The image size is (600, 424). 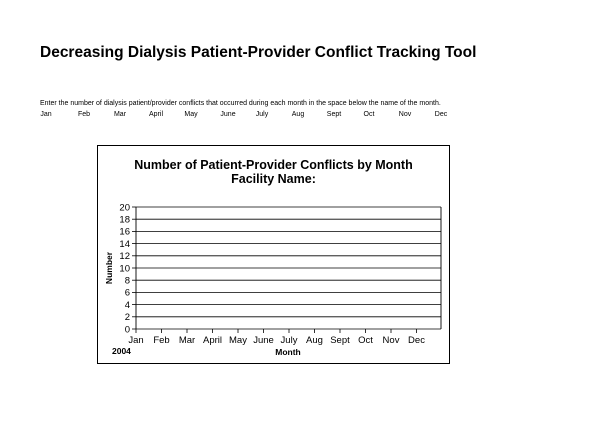 I want to click on month-label-jan: Jan, so click(x=46, y=114).